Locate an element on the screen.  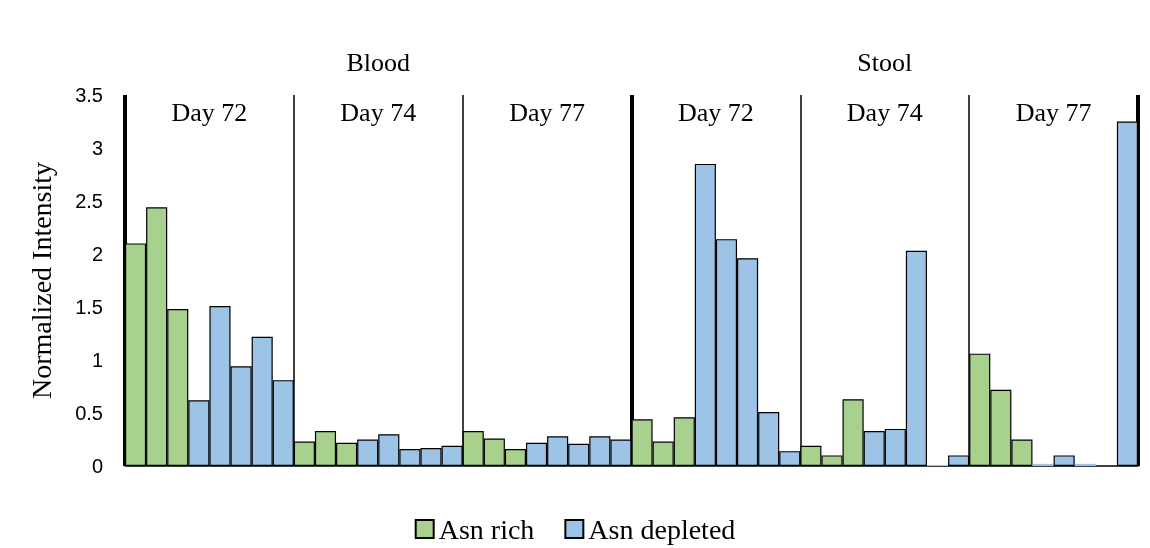
y-tick-label: 3.5 is located at coordinates (89, 95).